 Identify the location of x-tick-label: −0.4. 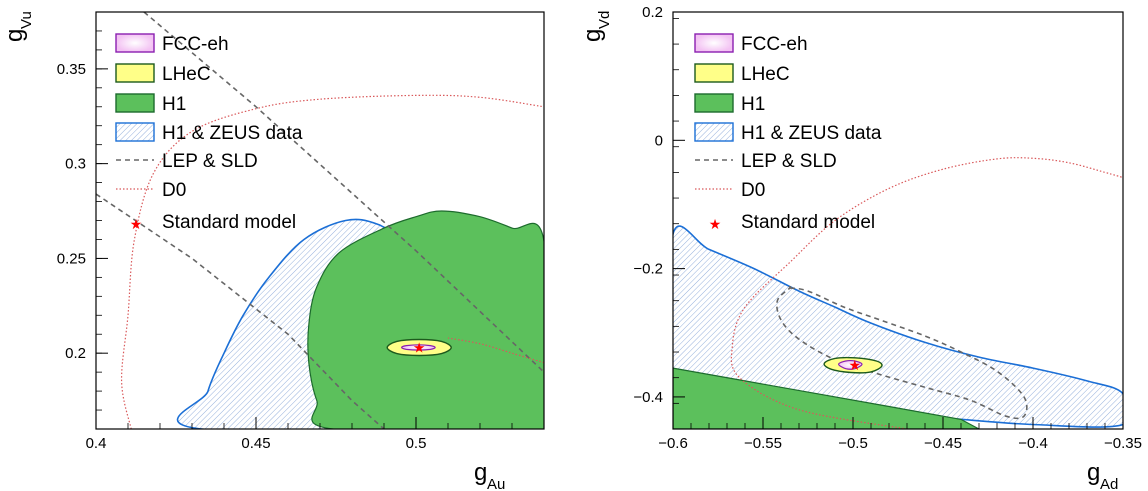
(1033, 443).